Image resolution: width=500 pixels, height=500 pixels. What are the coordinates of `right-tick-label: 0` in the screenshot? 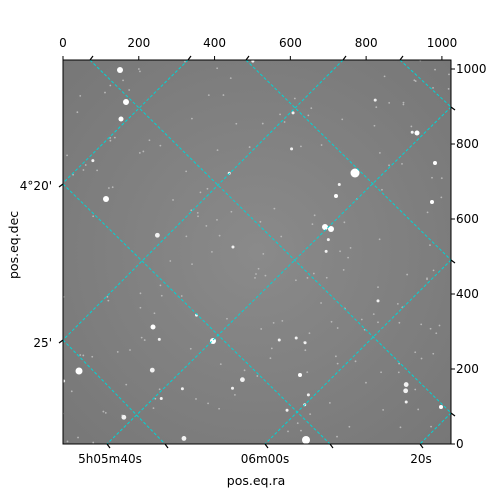 It's located at (460, 444).